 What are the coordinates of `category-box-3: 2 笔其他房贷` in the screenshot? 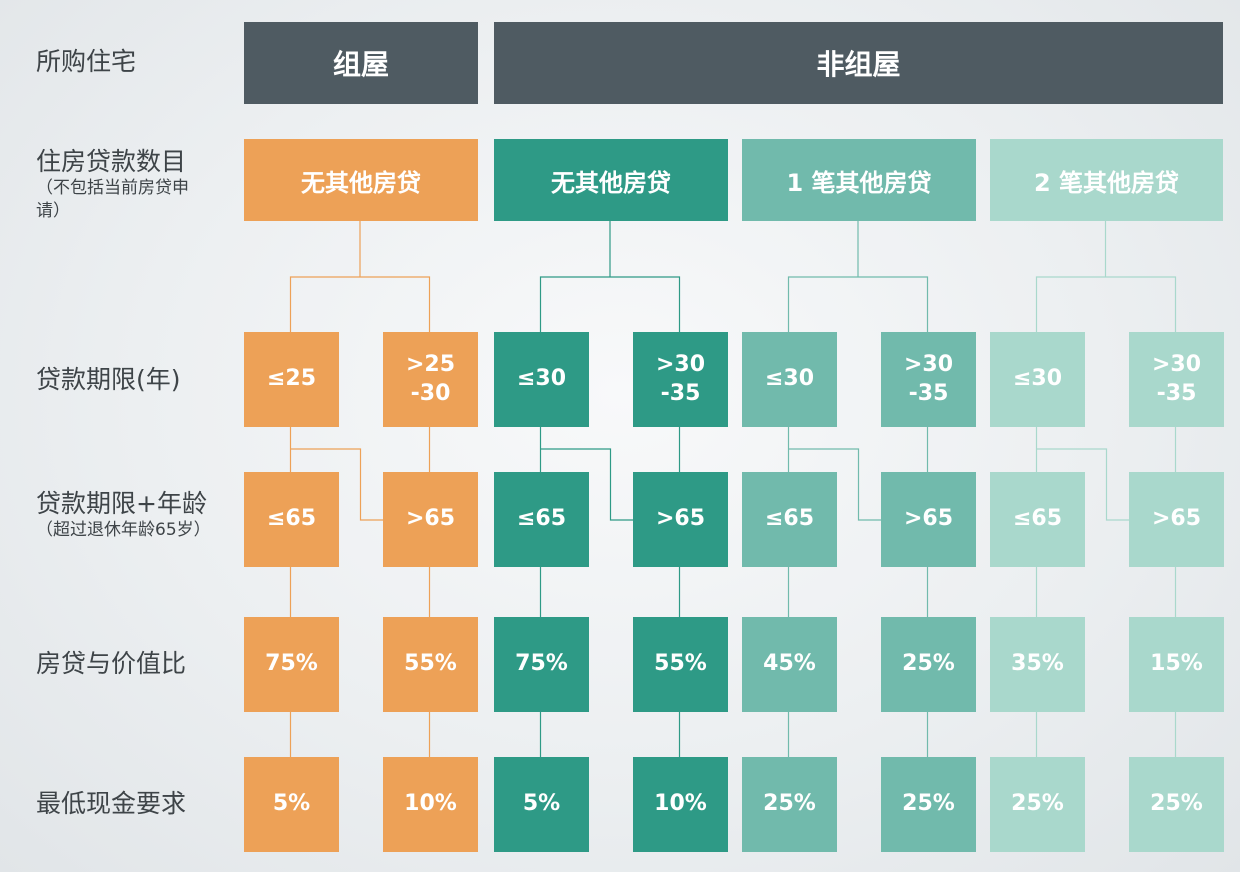 It's located at (1106, 180).